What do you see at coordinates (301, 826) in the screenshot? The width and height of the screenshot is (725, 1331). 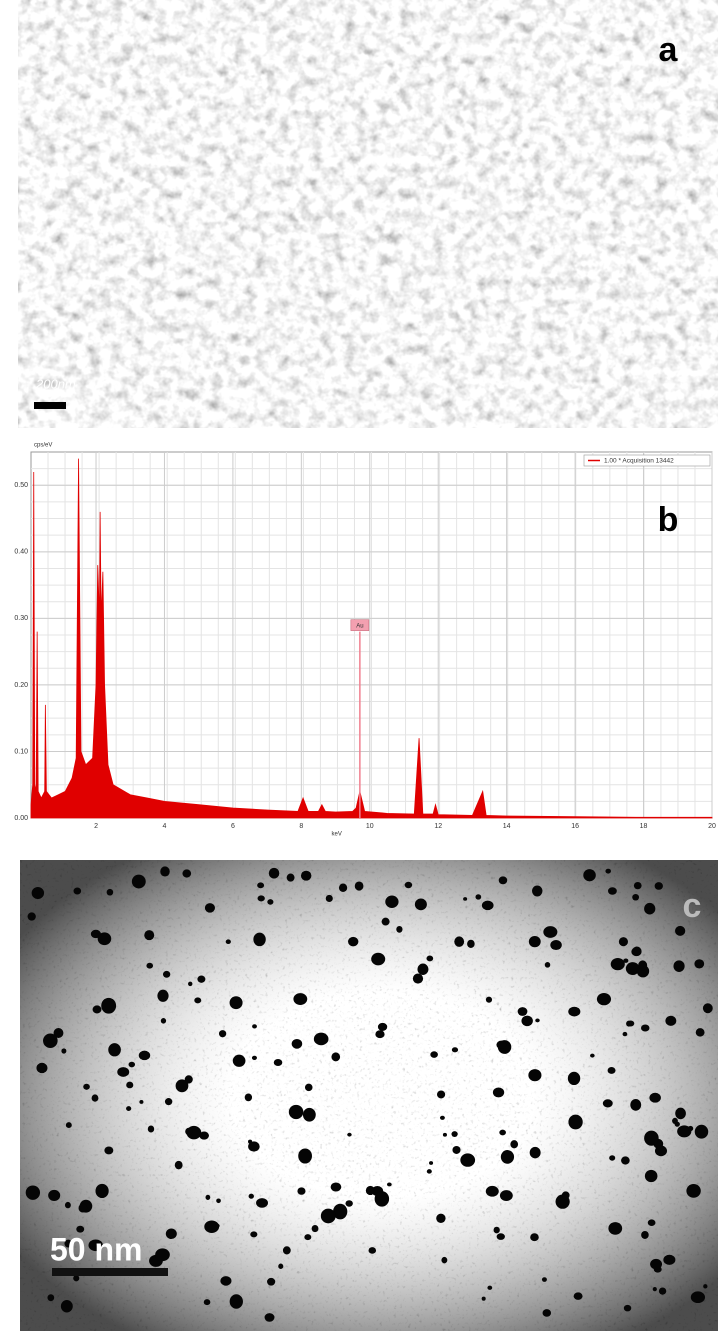 I see `x-tick-label: 8` at bounding box center [301, 826].